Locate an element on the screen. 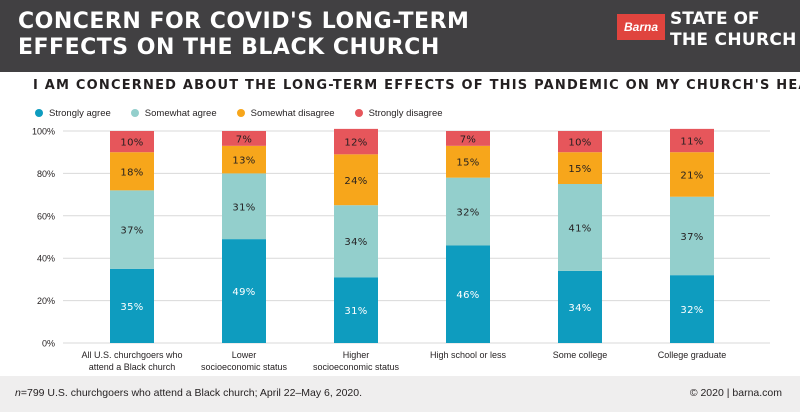  data-label: 49% is located at coordinates (243, 292).